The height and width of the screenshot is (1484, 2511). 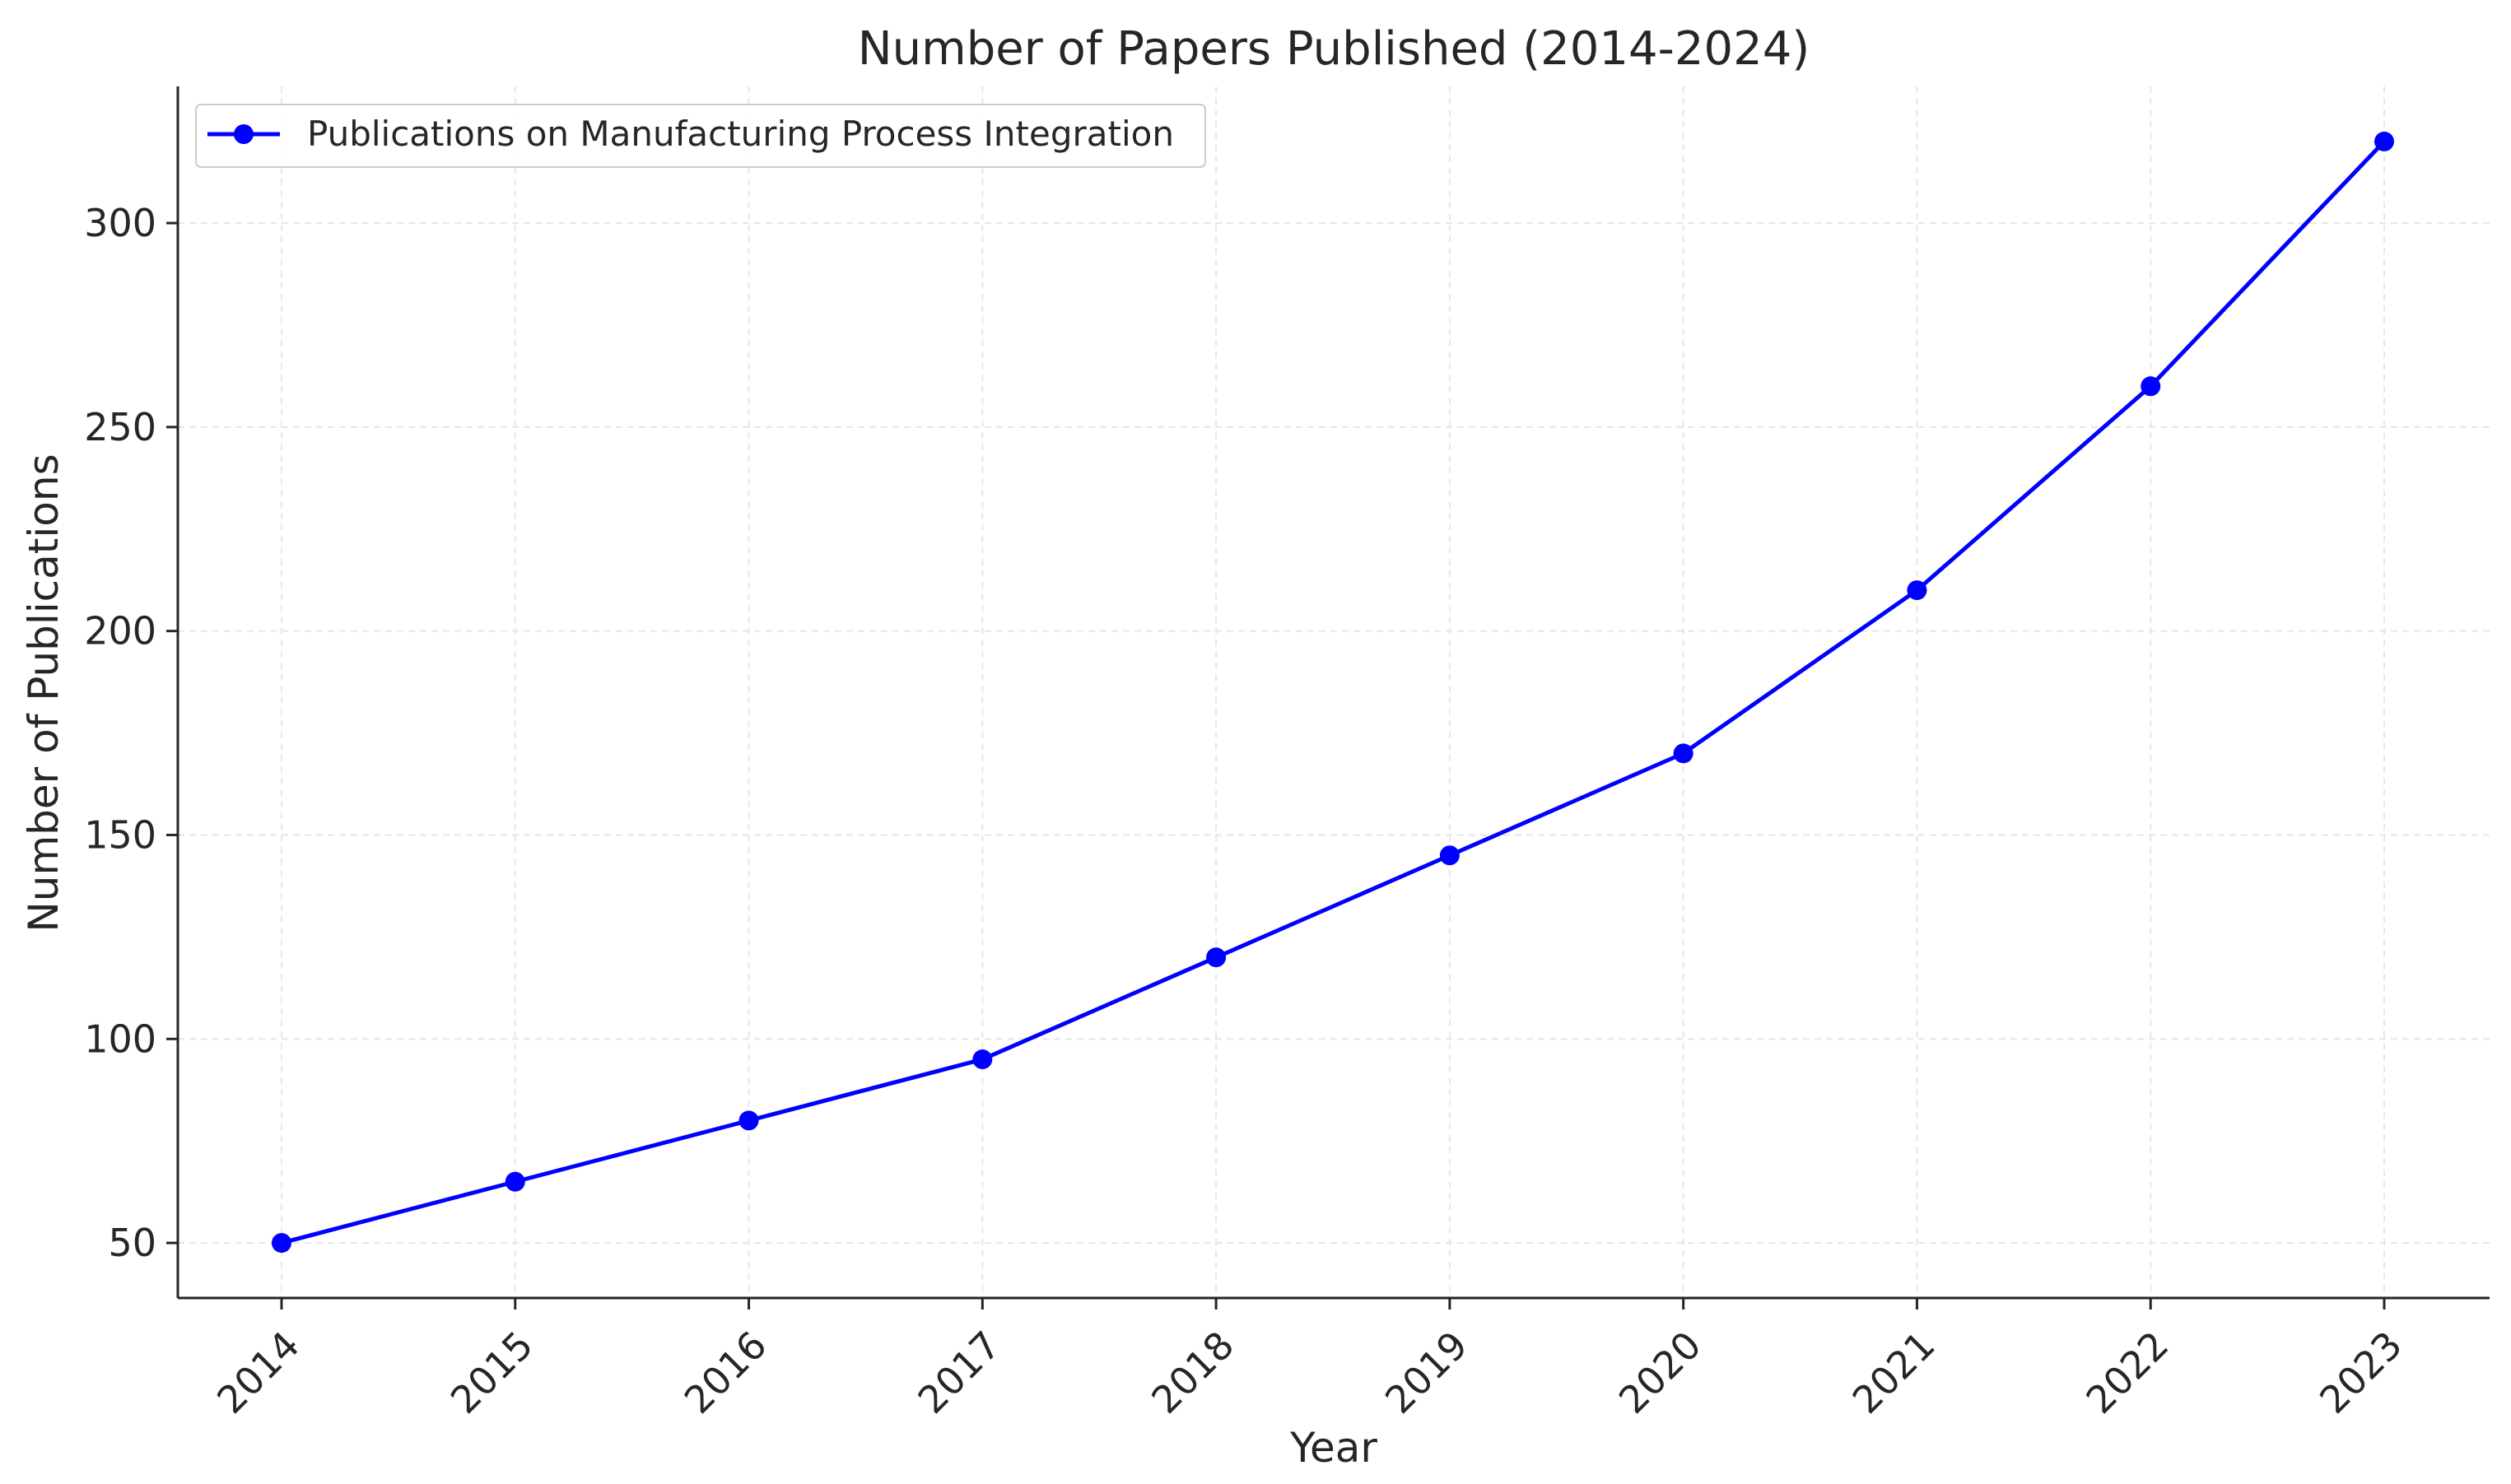 I want to click on y-tick-label: 150, so click(x=120, y=834).